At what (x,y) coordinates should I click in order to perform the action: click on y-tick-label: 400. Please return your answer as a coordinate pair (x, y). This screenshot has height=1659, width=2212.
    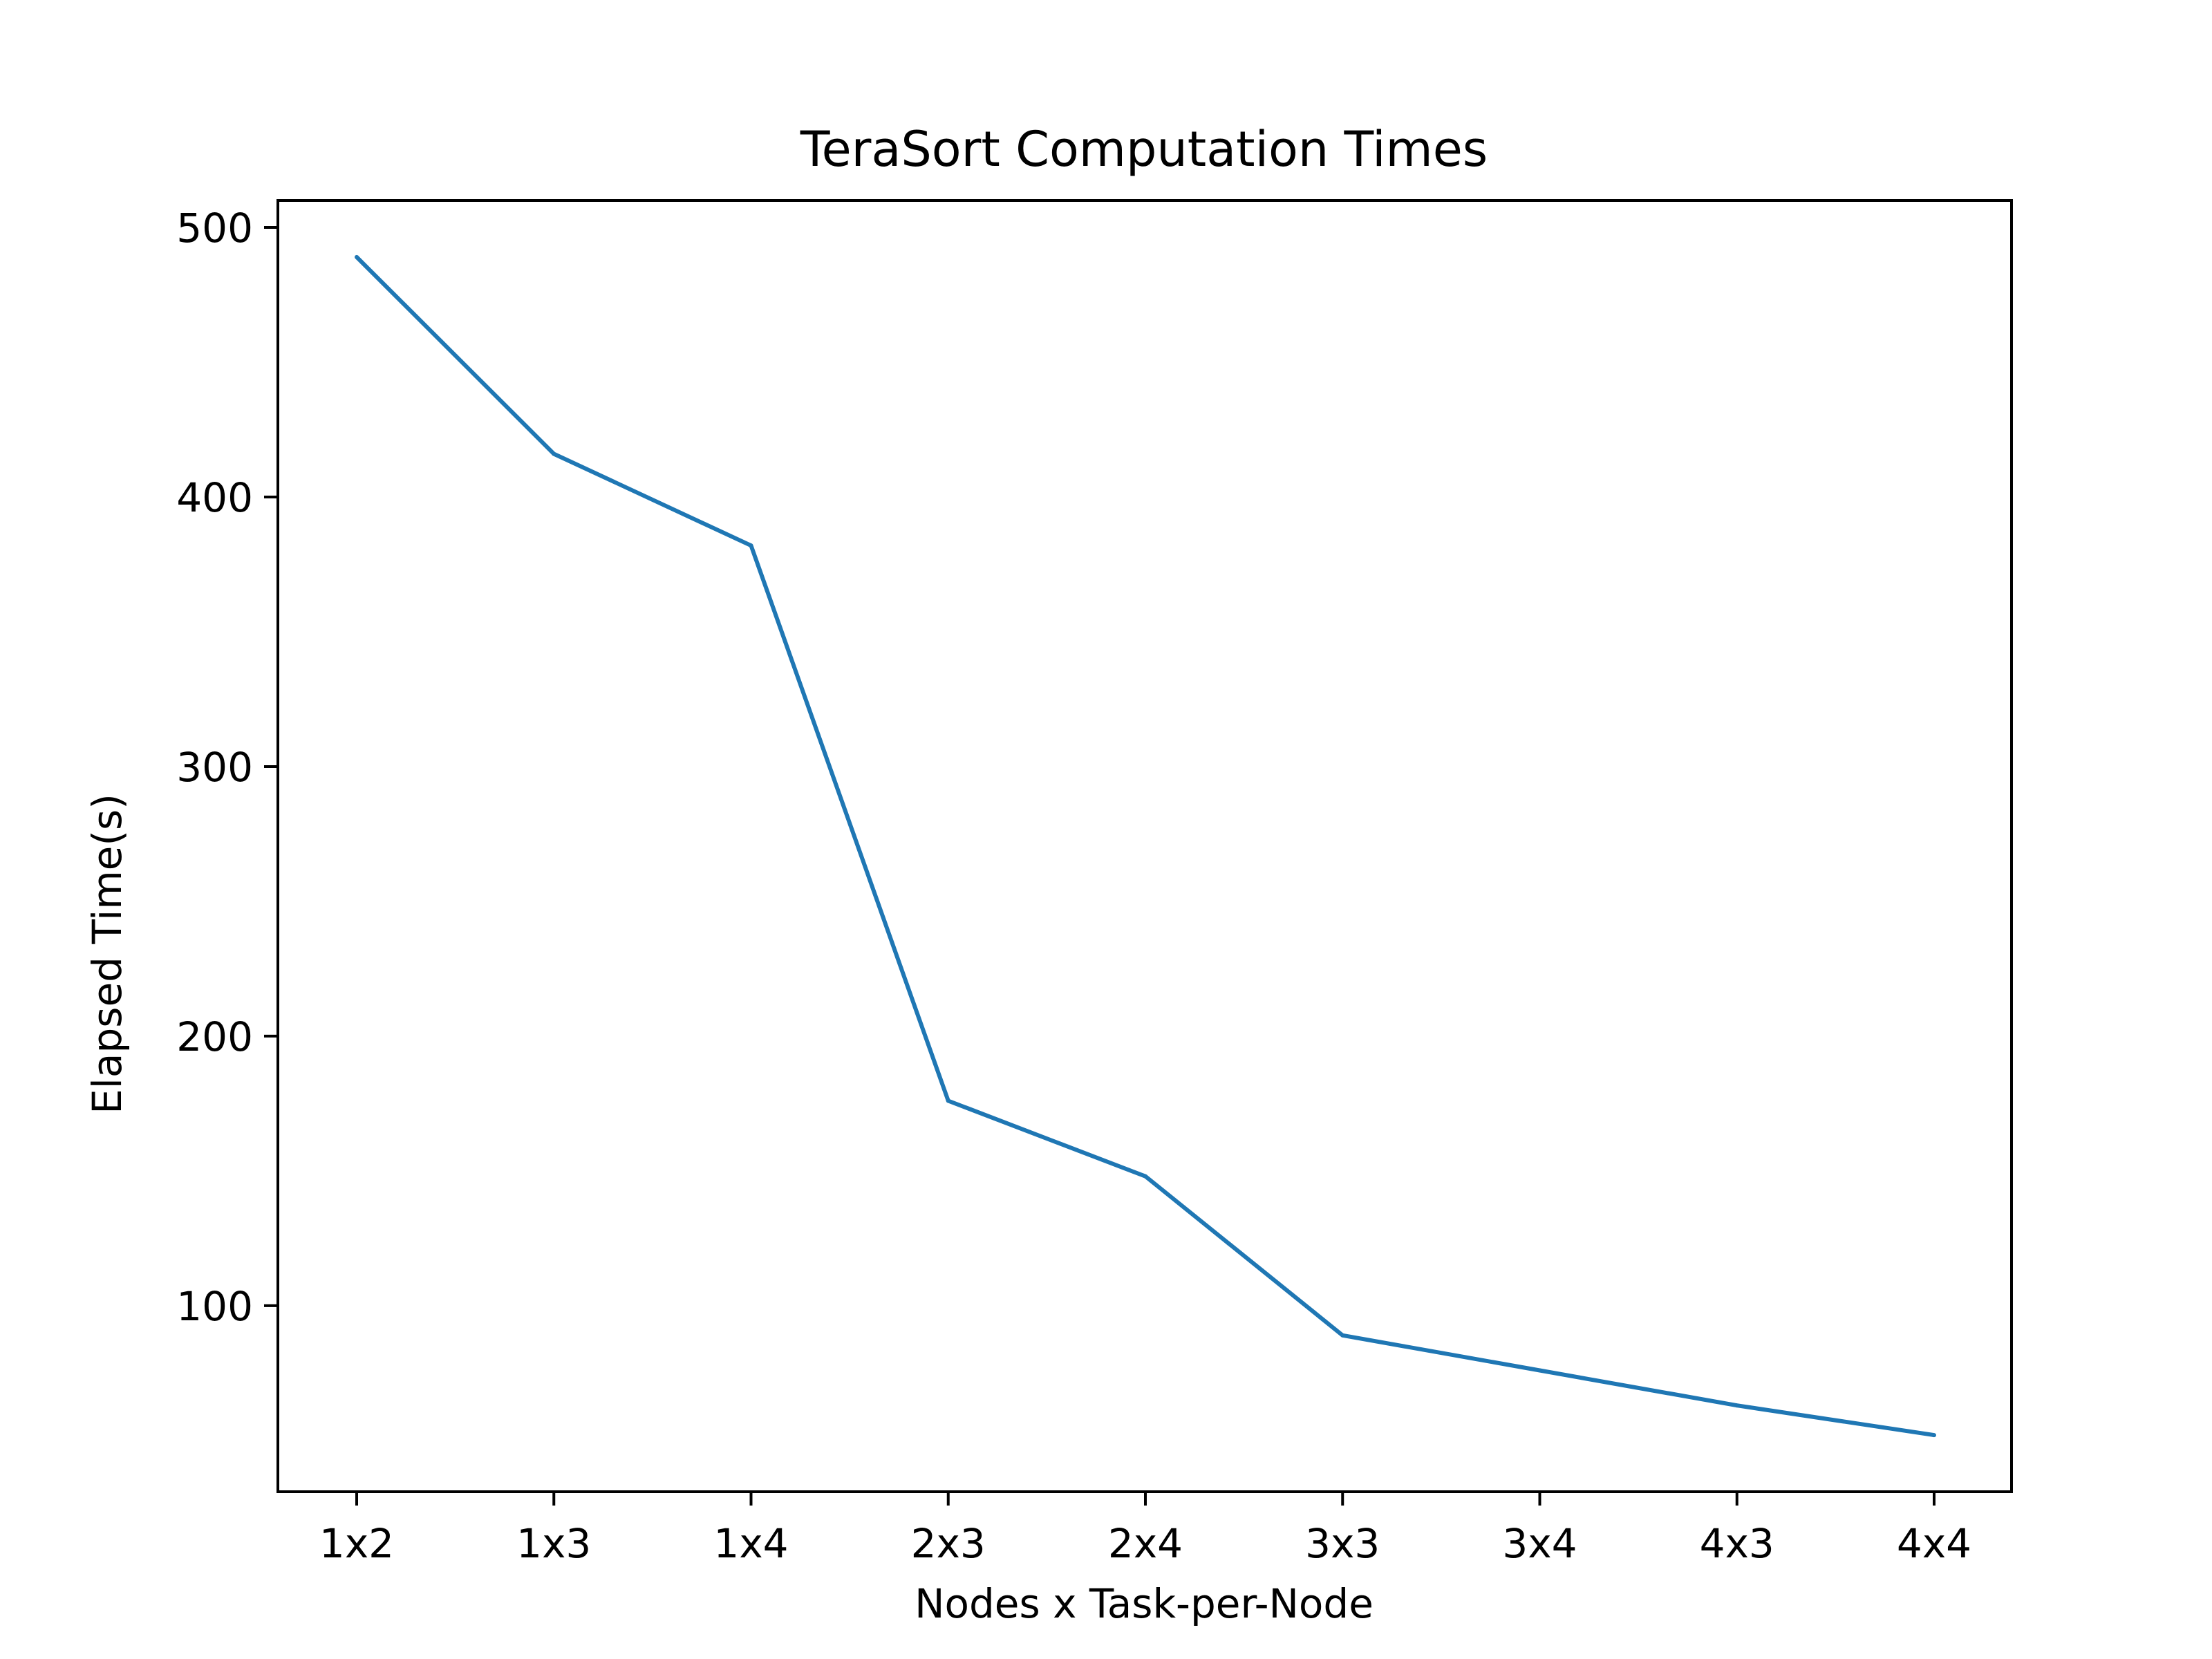
    Looking at the image, I should click on (215, 497).